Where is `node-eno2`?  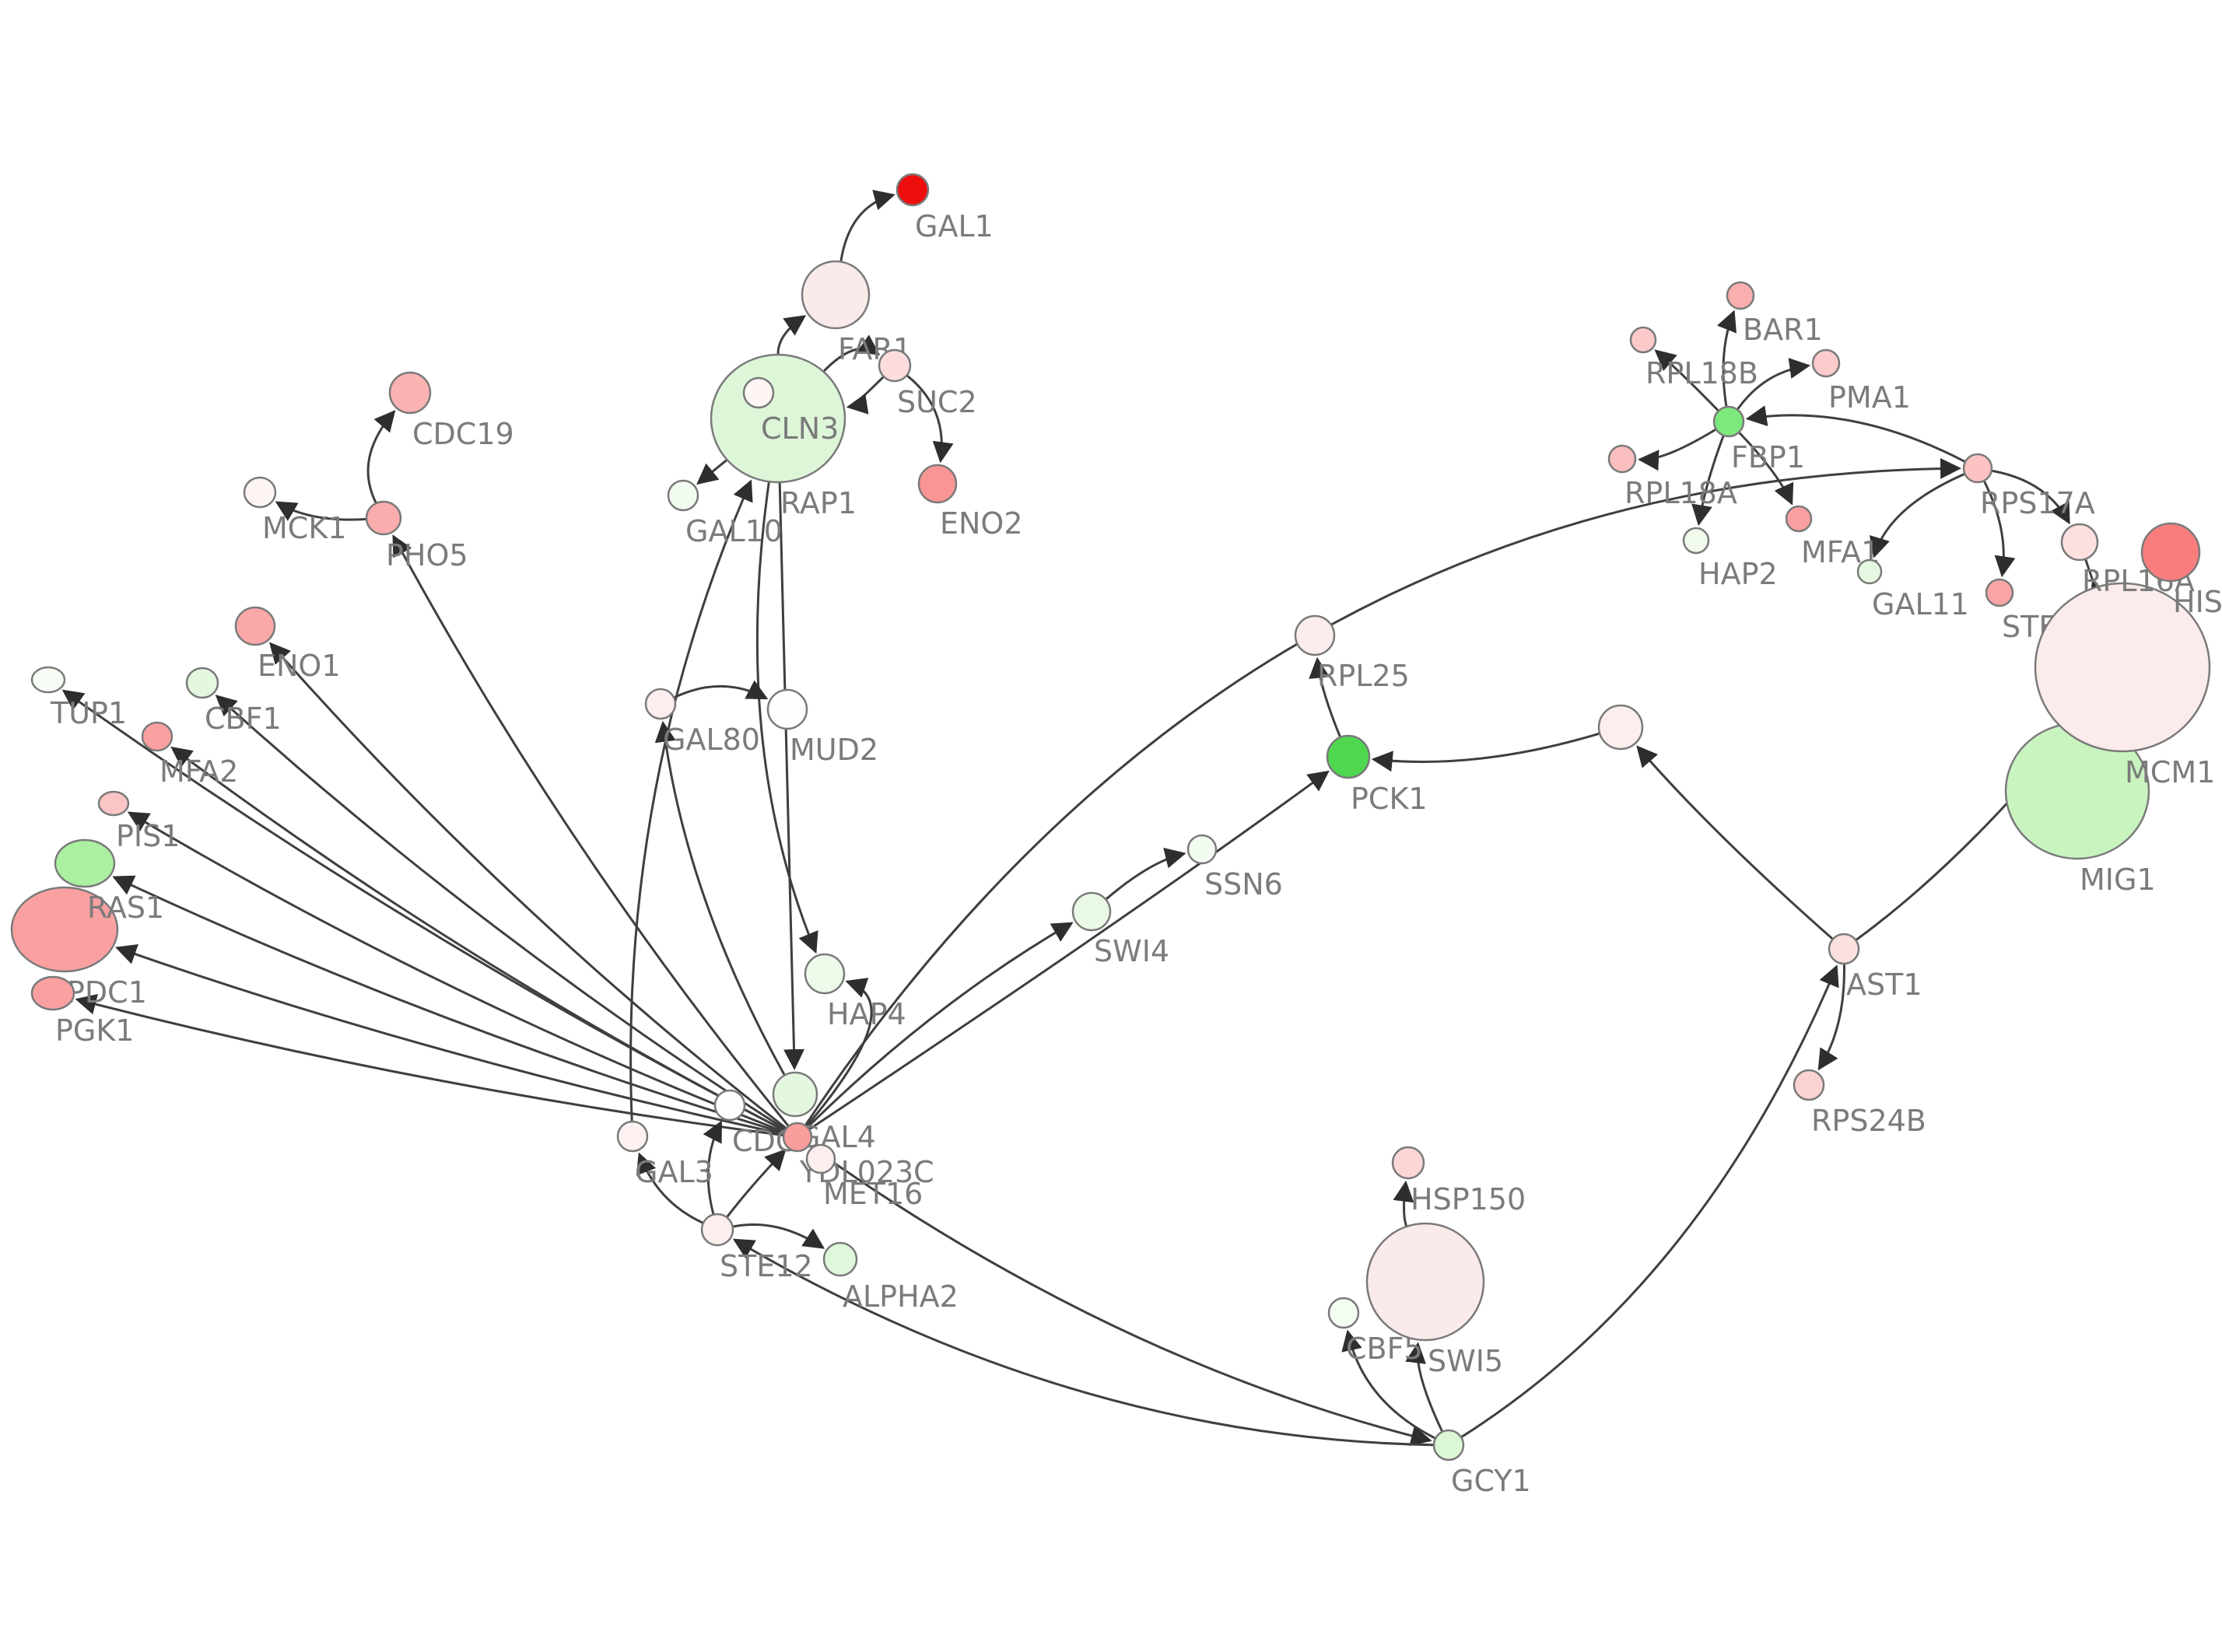 node-eno2 is located at coordinates (937, 484).